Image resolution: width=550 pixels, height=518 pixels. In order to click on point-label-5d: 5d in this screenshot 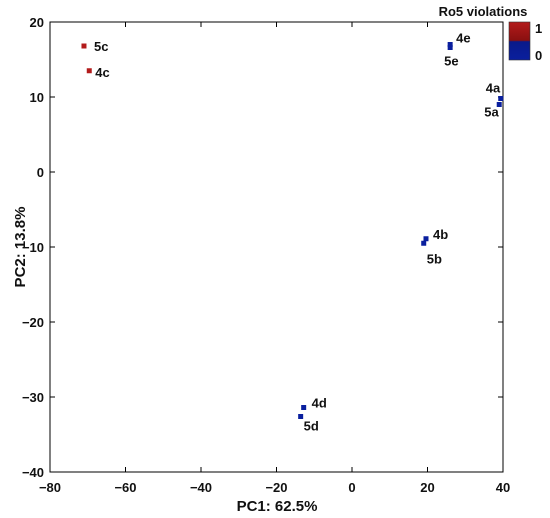, I will do `click(311, 426)`.